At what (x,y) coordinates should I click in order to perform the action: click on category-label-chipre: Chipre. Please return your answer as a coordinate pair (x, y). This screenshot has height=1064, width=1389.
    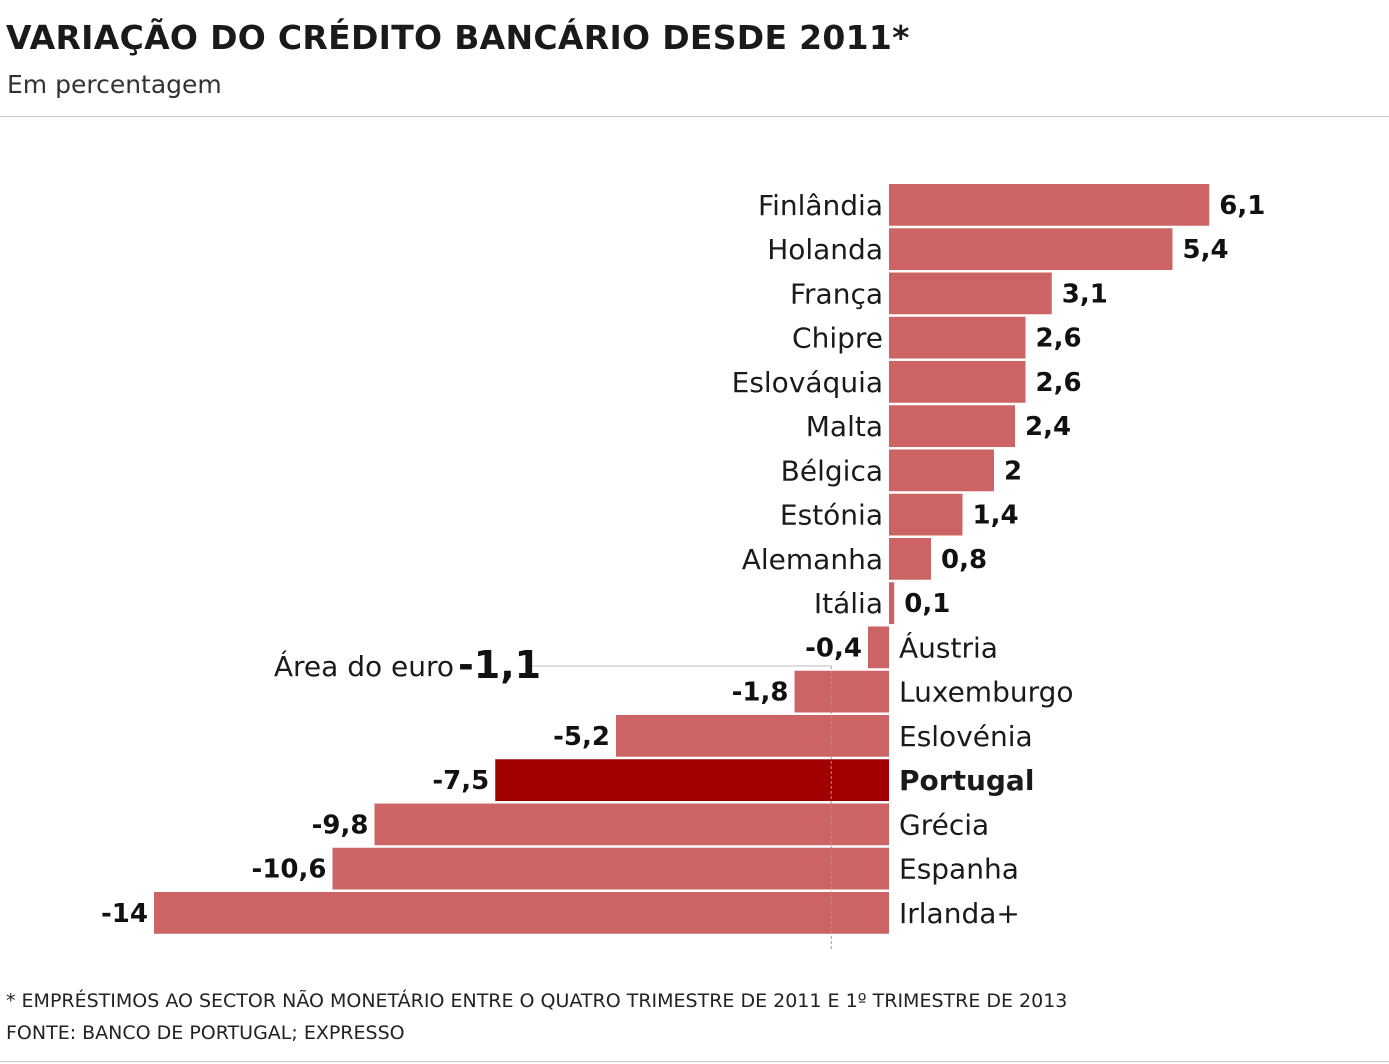
    Looking at the image, I should click on (837, 338).